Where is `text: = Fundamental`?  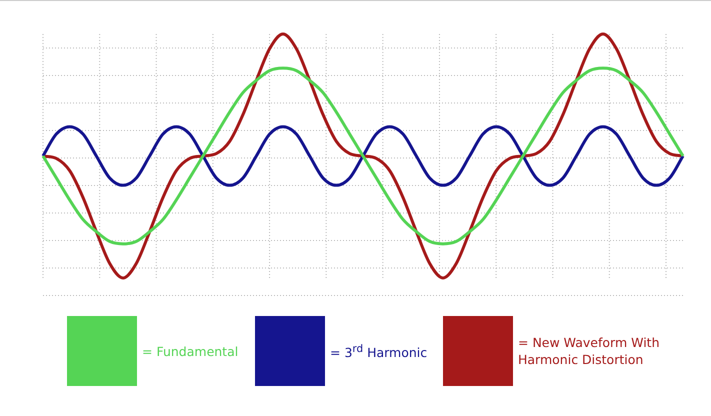
text: = Fundamental is located at coordinates (191, 351).